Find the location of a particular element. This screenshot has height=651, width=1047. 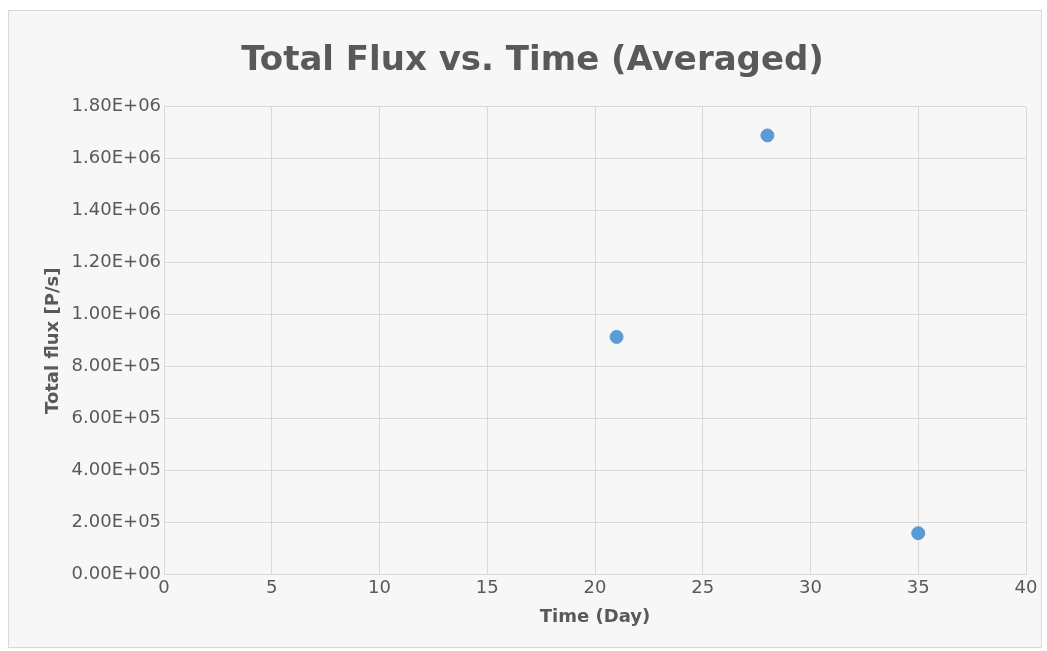

x-tick-label: 0 is located at coordinates (164, 587).